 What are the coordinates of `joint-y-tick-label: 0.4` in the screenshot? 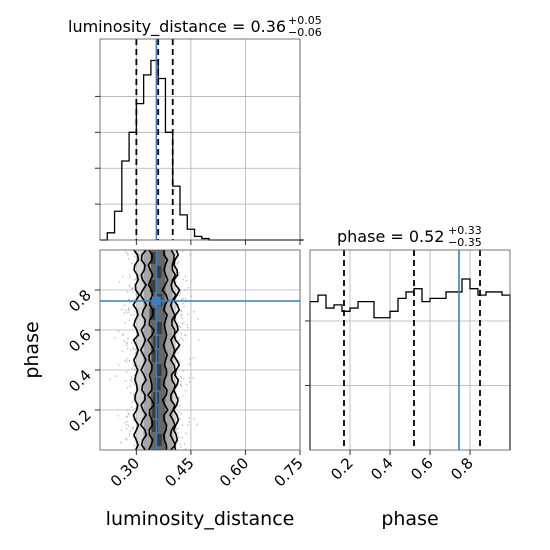 It's located at (80, 381).